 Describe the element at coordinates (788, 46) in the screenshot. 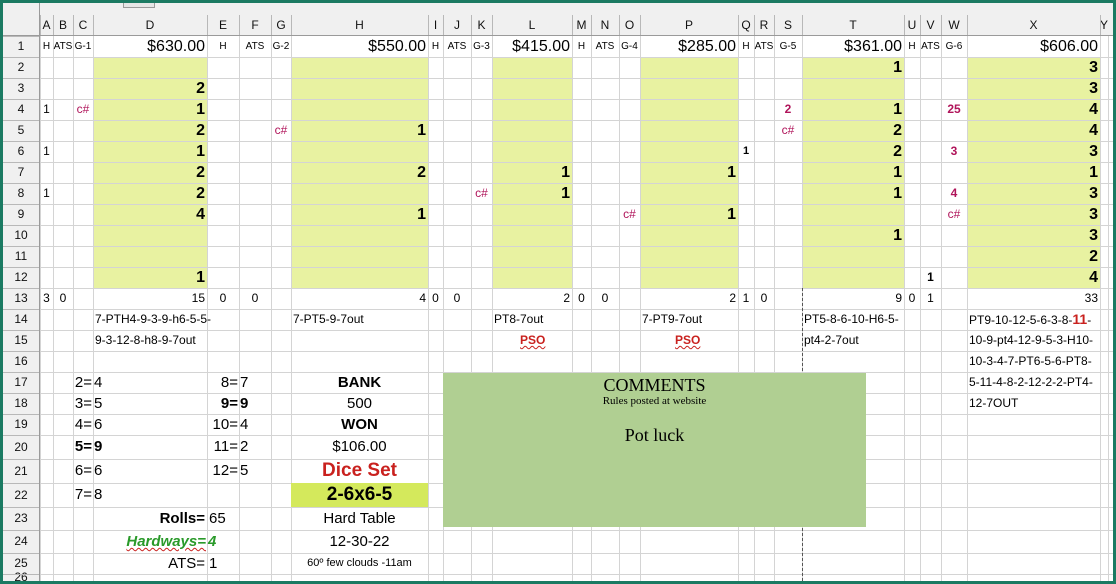

I see `cell-s1: G-5` at that location.